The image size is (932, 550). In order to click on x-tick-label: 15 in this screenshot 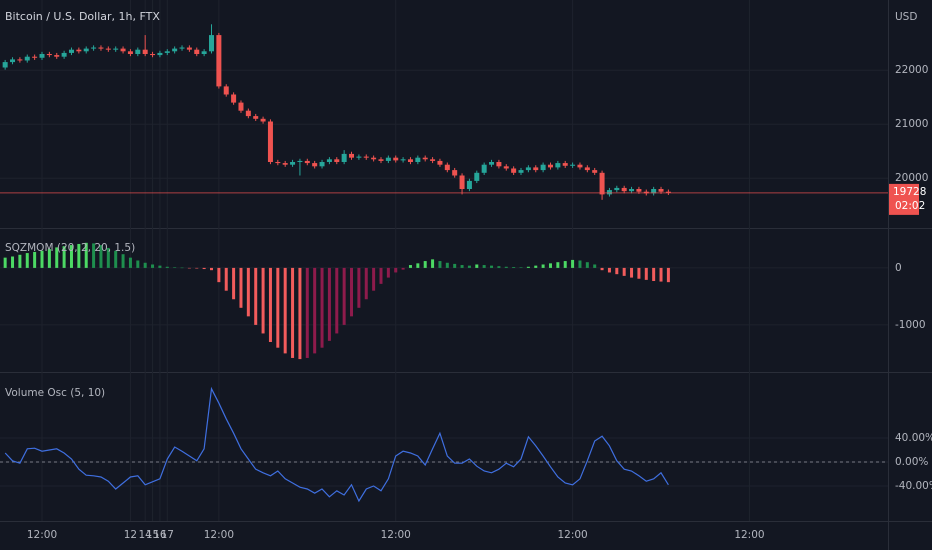, I will do `click(152, 535)`.